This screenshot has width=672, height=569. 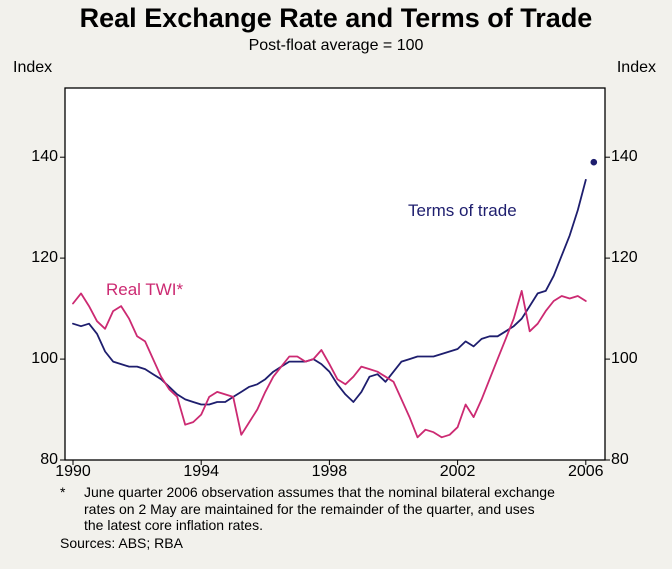 I want to click on end-point-marker, so click(x=594, y=162).